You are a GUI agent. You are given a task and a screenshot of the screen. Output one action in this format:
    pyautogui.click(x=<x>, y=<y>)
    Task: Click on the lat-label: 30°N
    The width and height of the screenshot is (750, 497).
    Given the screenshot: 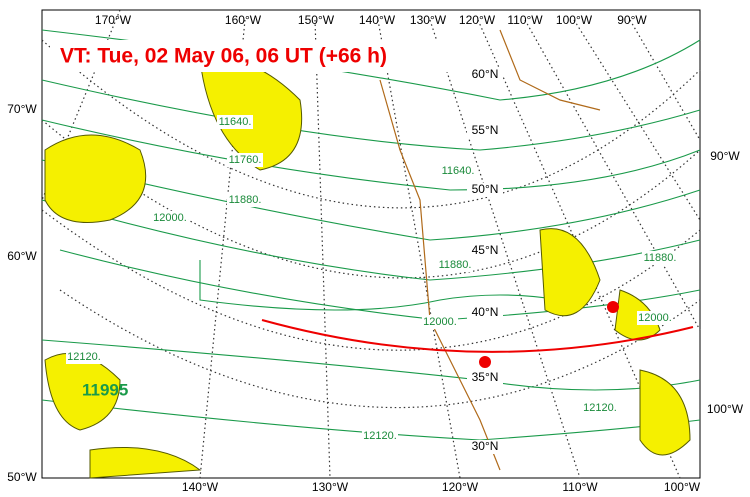 What is the action you would take?
    pyautogui.click(x=485, y=446)
    